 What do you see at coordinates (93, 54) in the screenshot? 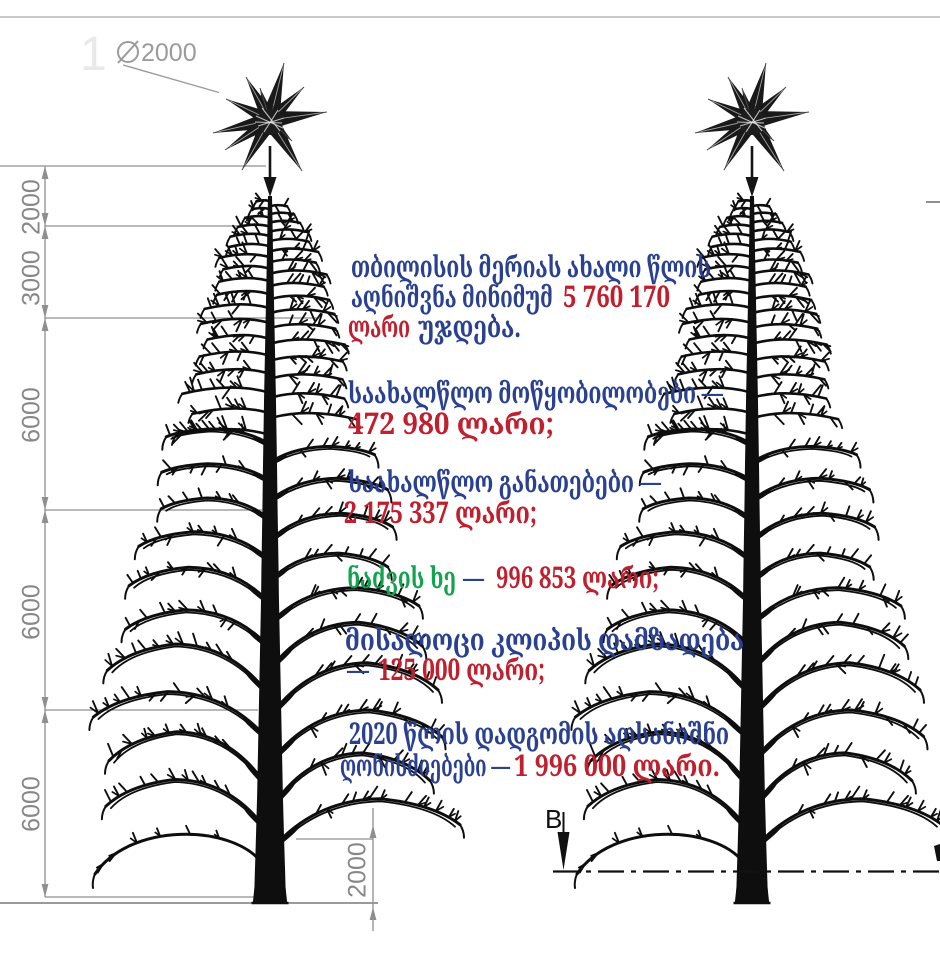
I see `svg-text: 1` at bounding box center [93, 54].